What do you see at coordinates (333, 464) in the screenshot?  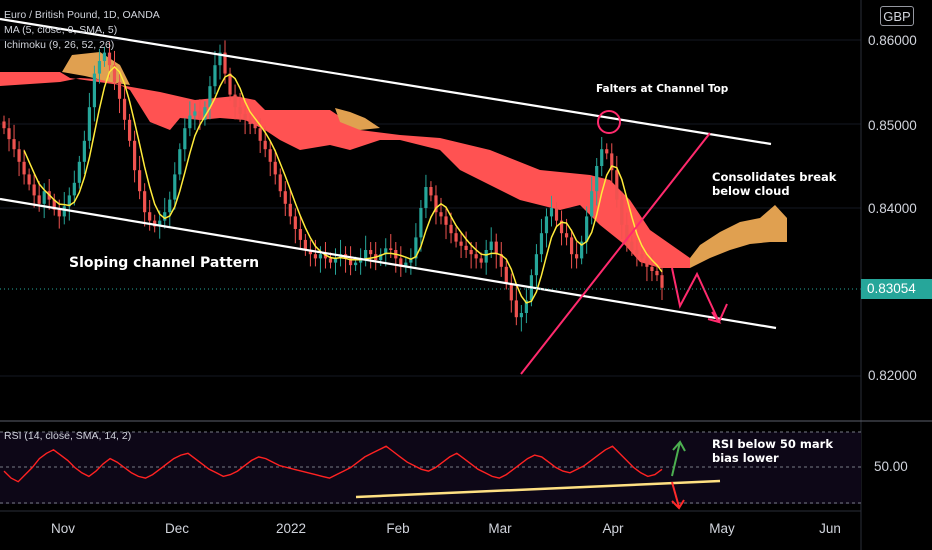 I see `rsi-line` at bounding box center [333, 464].